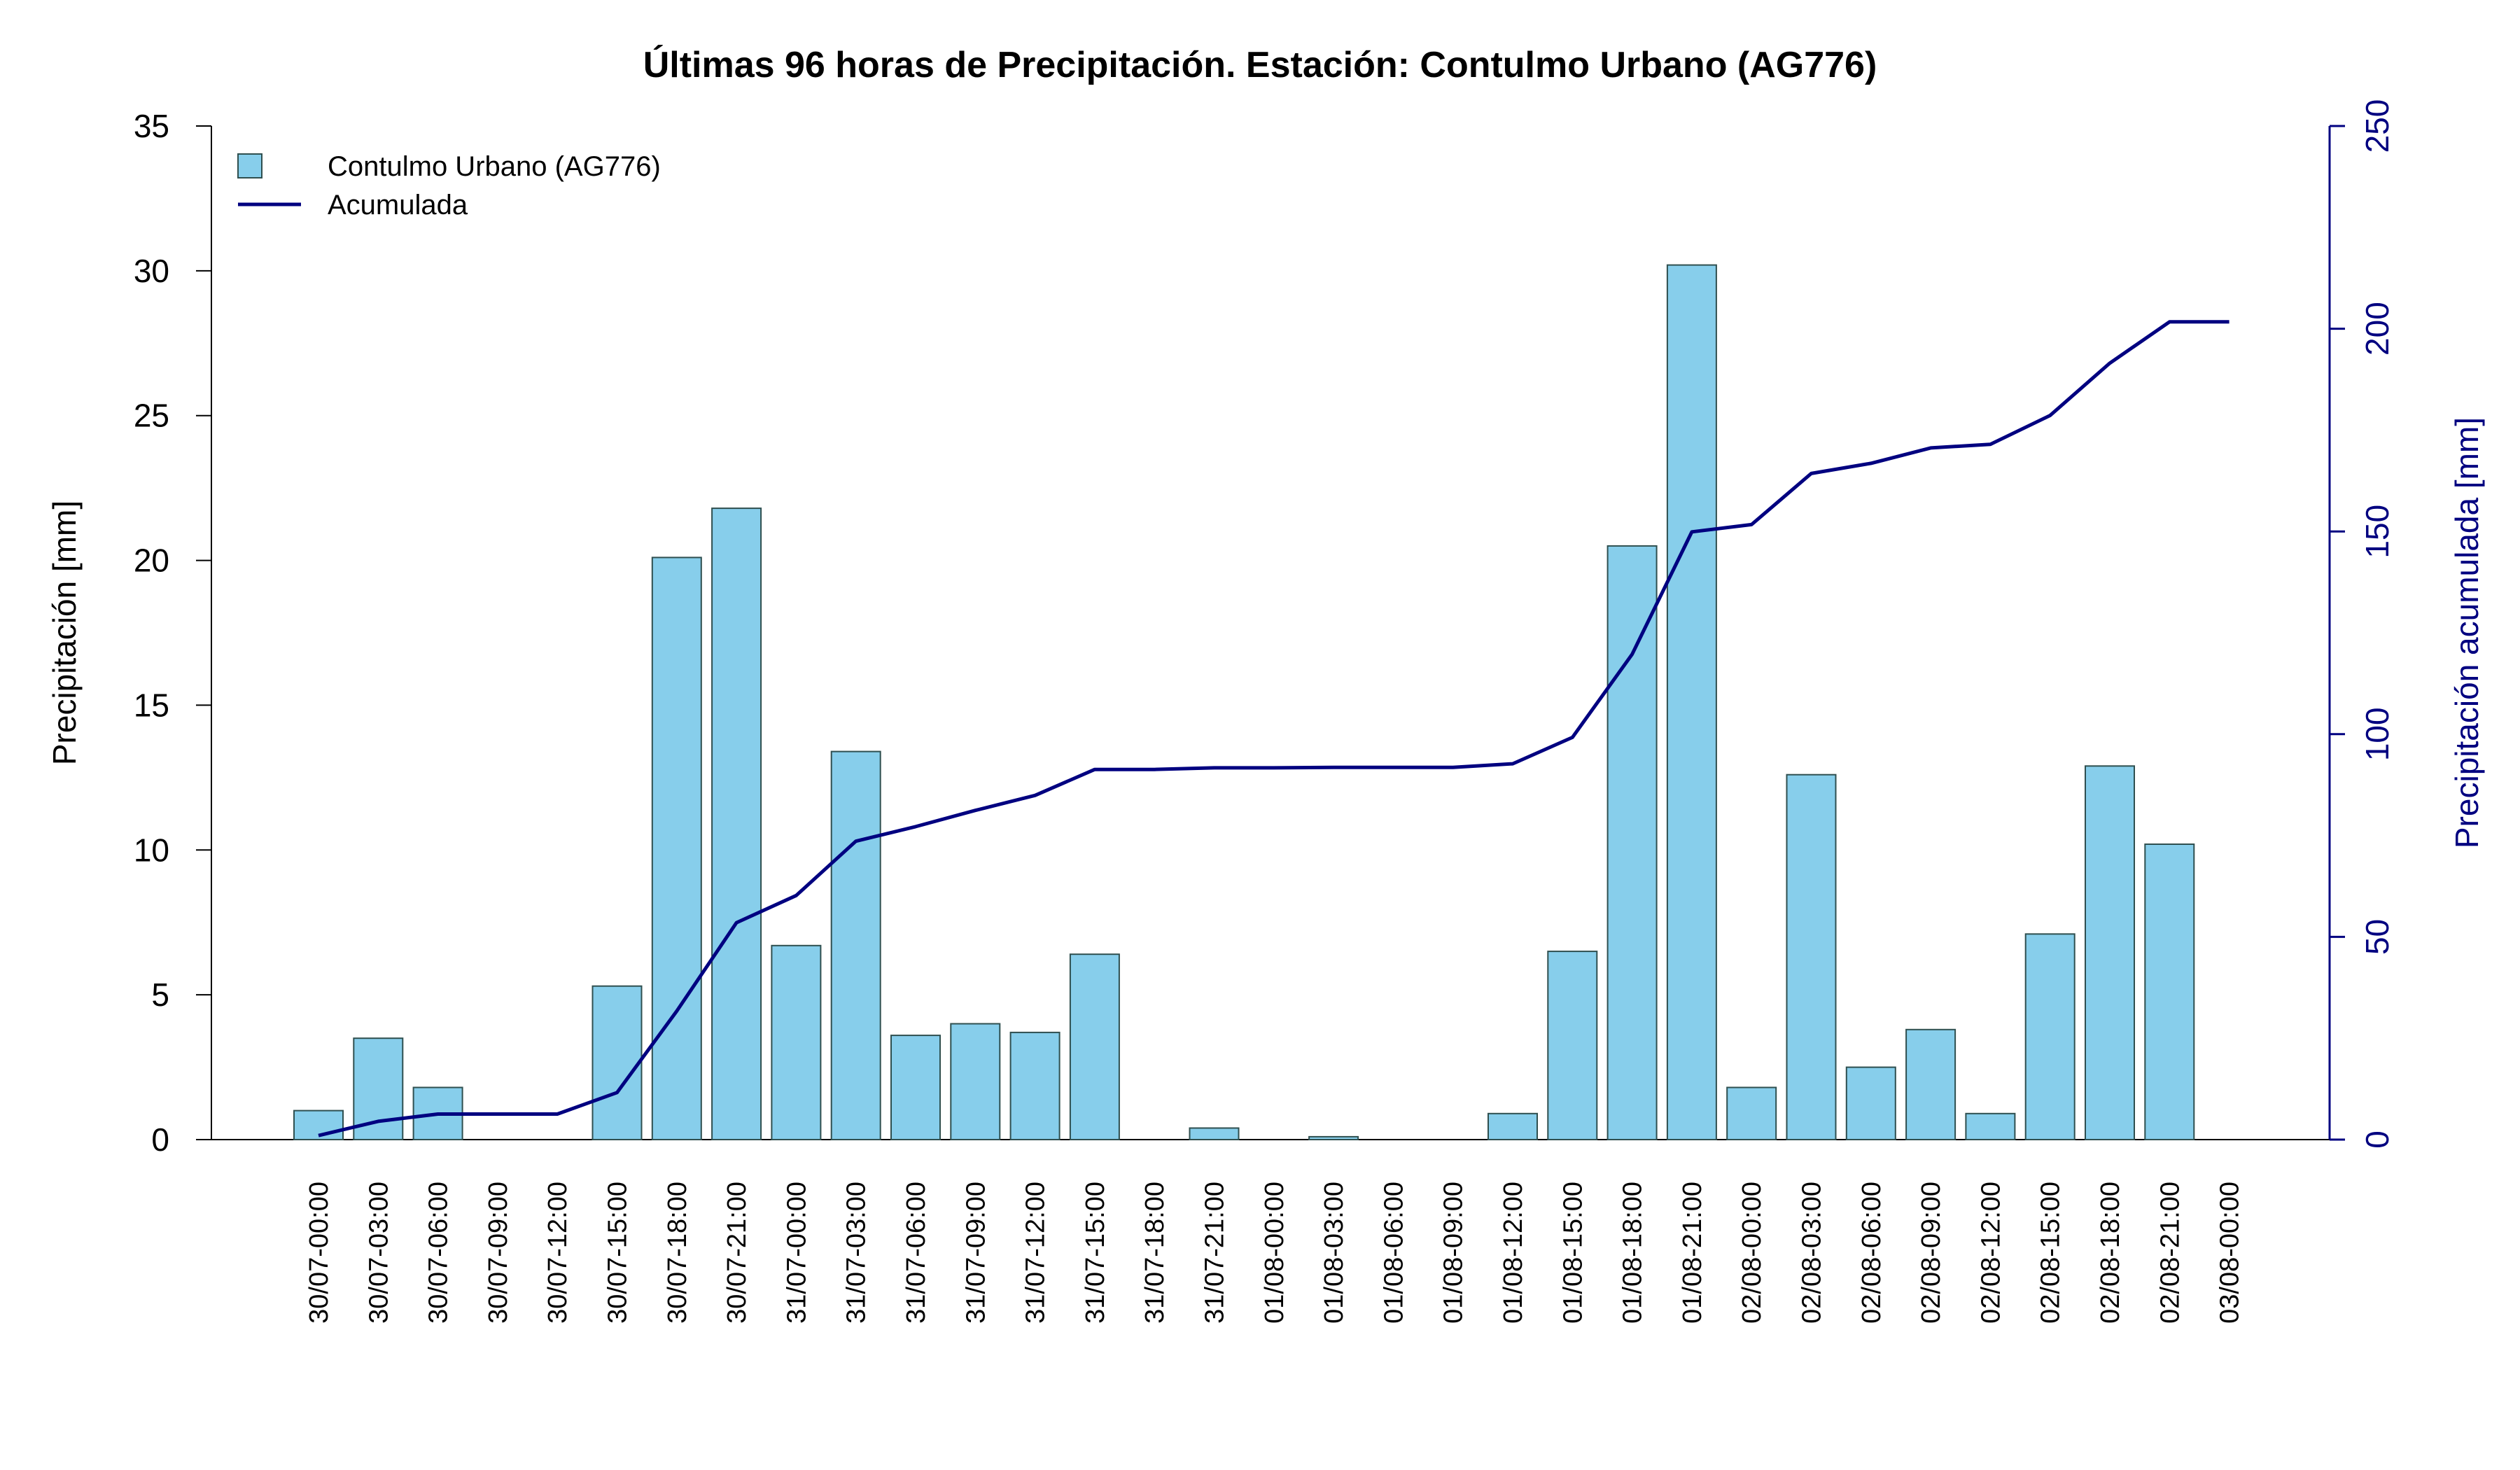  What do you see at coordinates (558, 1253) in the screenshot?
I see `x-tick-label: 30/07-12:00` at bounding box center [558, 1253].